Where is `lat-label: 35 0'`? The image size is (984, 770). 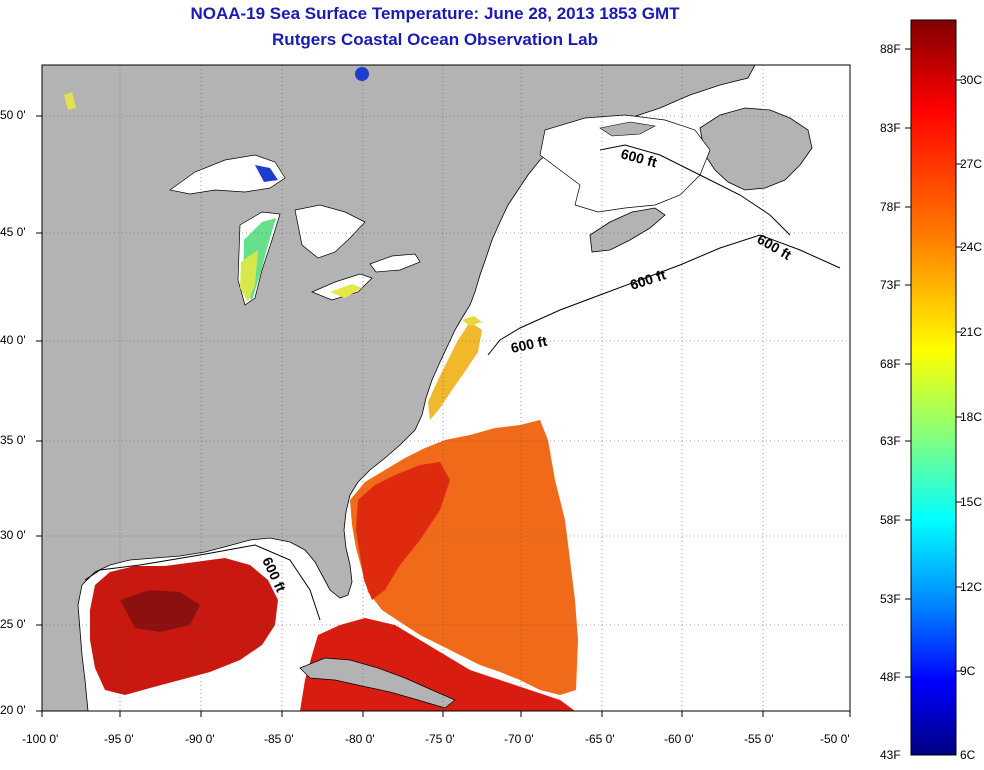 lat-label: 35 0' is located at coordinates (13, 440).